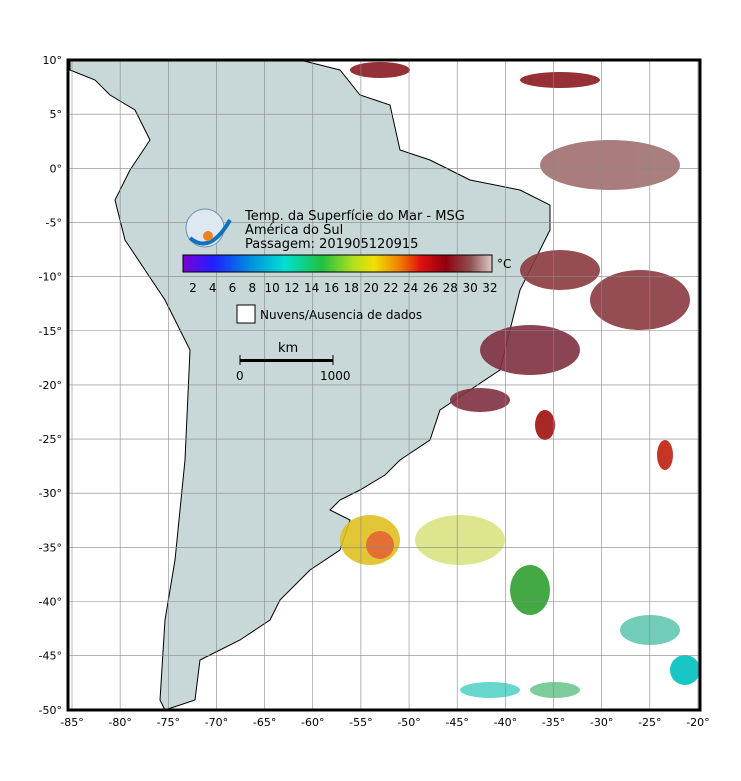 This screenshot has width=741, height=781. What do you see at coordinates (213, 288) in the screenshot?
I see `colorbar-tick-label: 4` at bounding box center [213, 288].